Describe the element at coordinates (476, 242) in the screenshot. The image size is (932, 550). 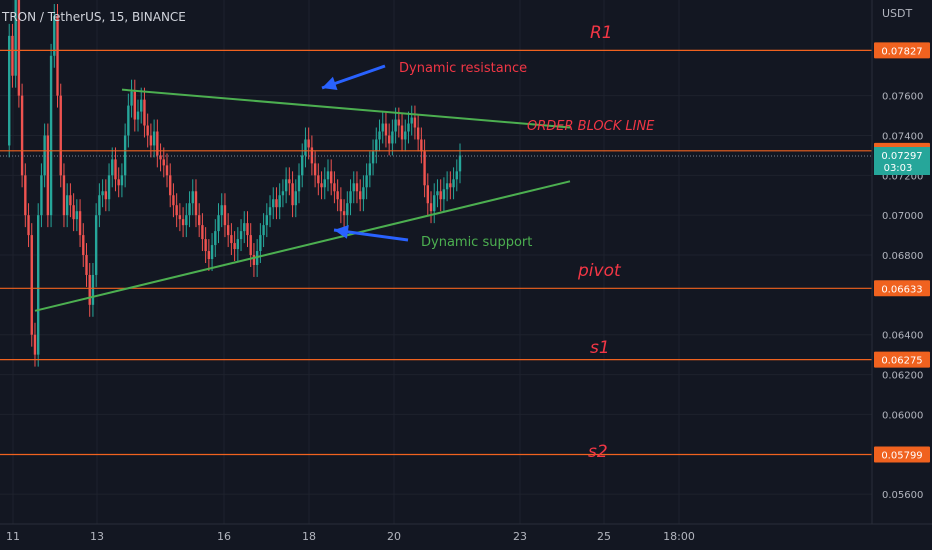
I see `dynamic-support-label: Dynamic support` at that location.